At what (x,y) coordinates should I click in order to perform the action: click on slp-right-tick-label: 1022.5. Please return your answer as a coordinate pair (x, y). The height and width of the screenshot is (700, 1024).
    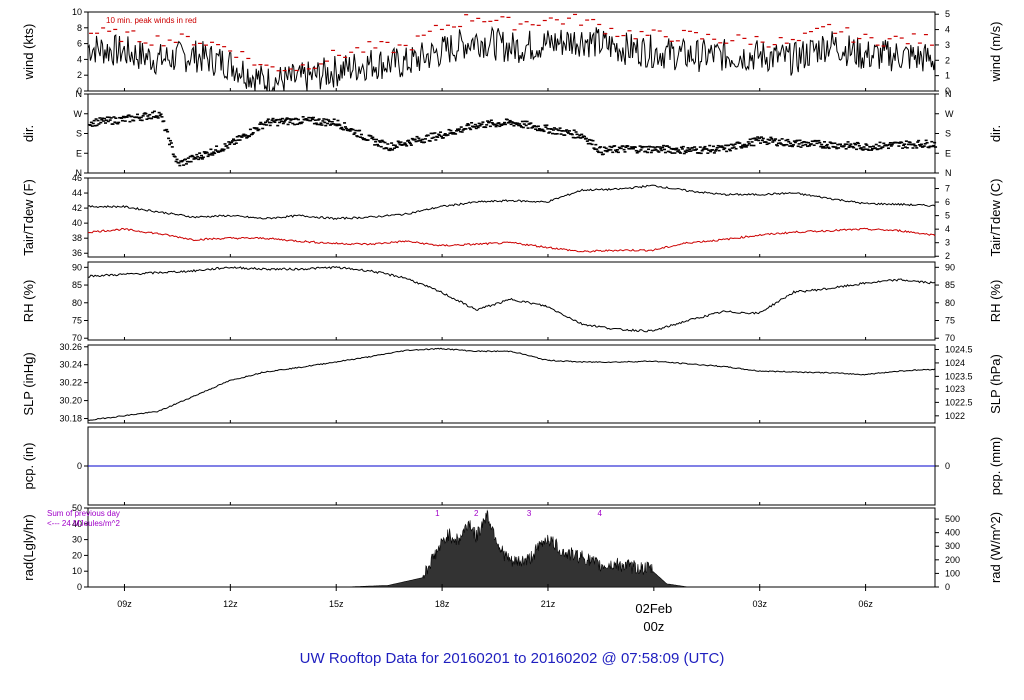
    Looking at the image, I should click on (959, 402).